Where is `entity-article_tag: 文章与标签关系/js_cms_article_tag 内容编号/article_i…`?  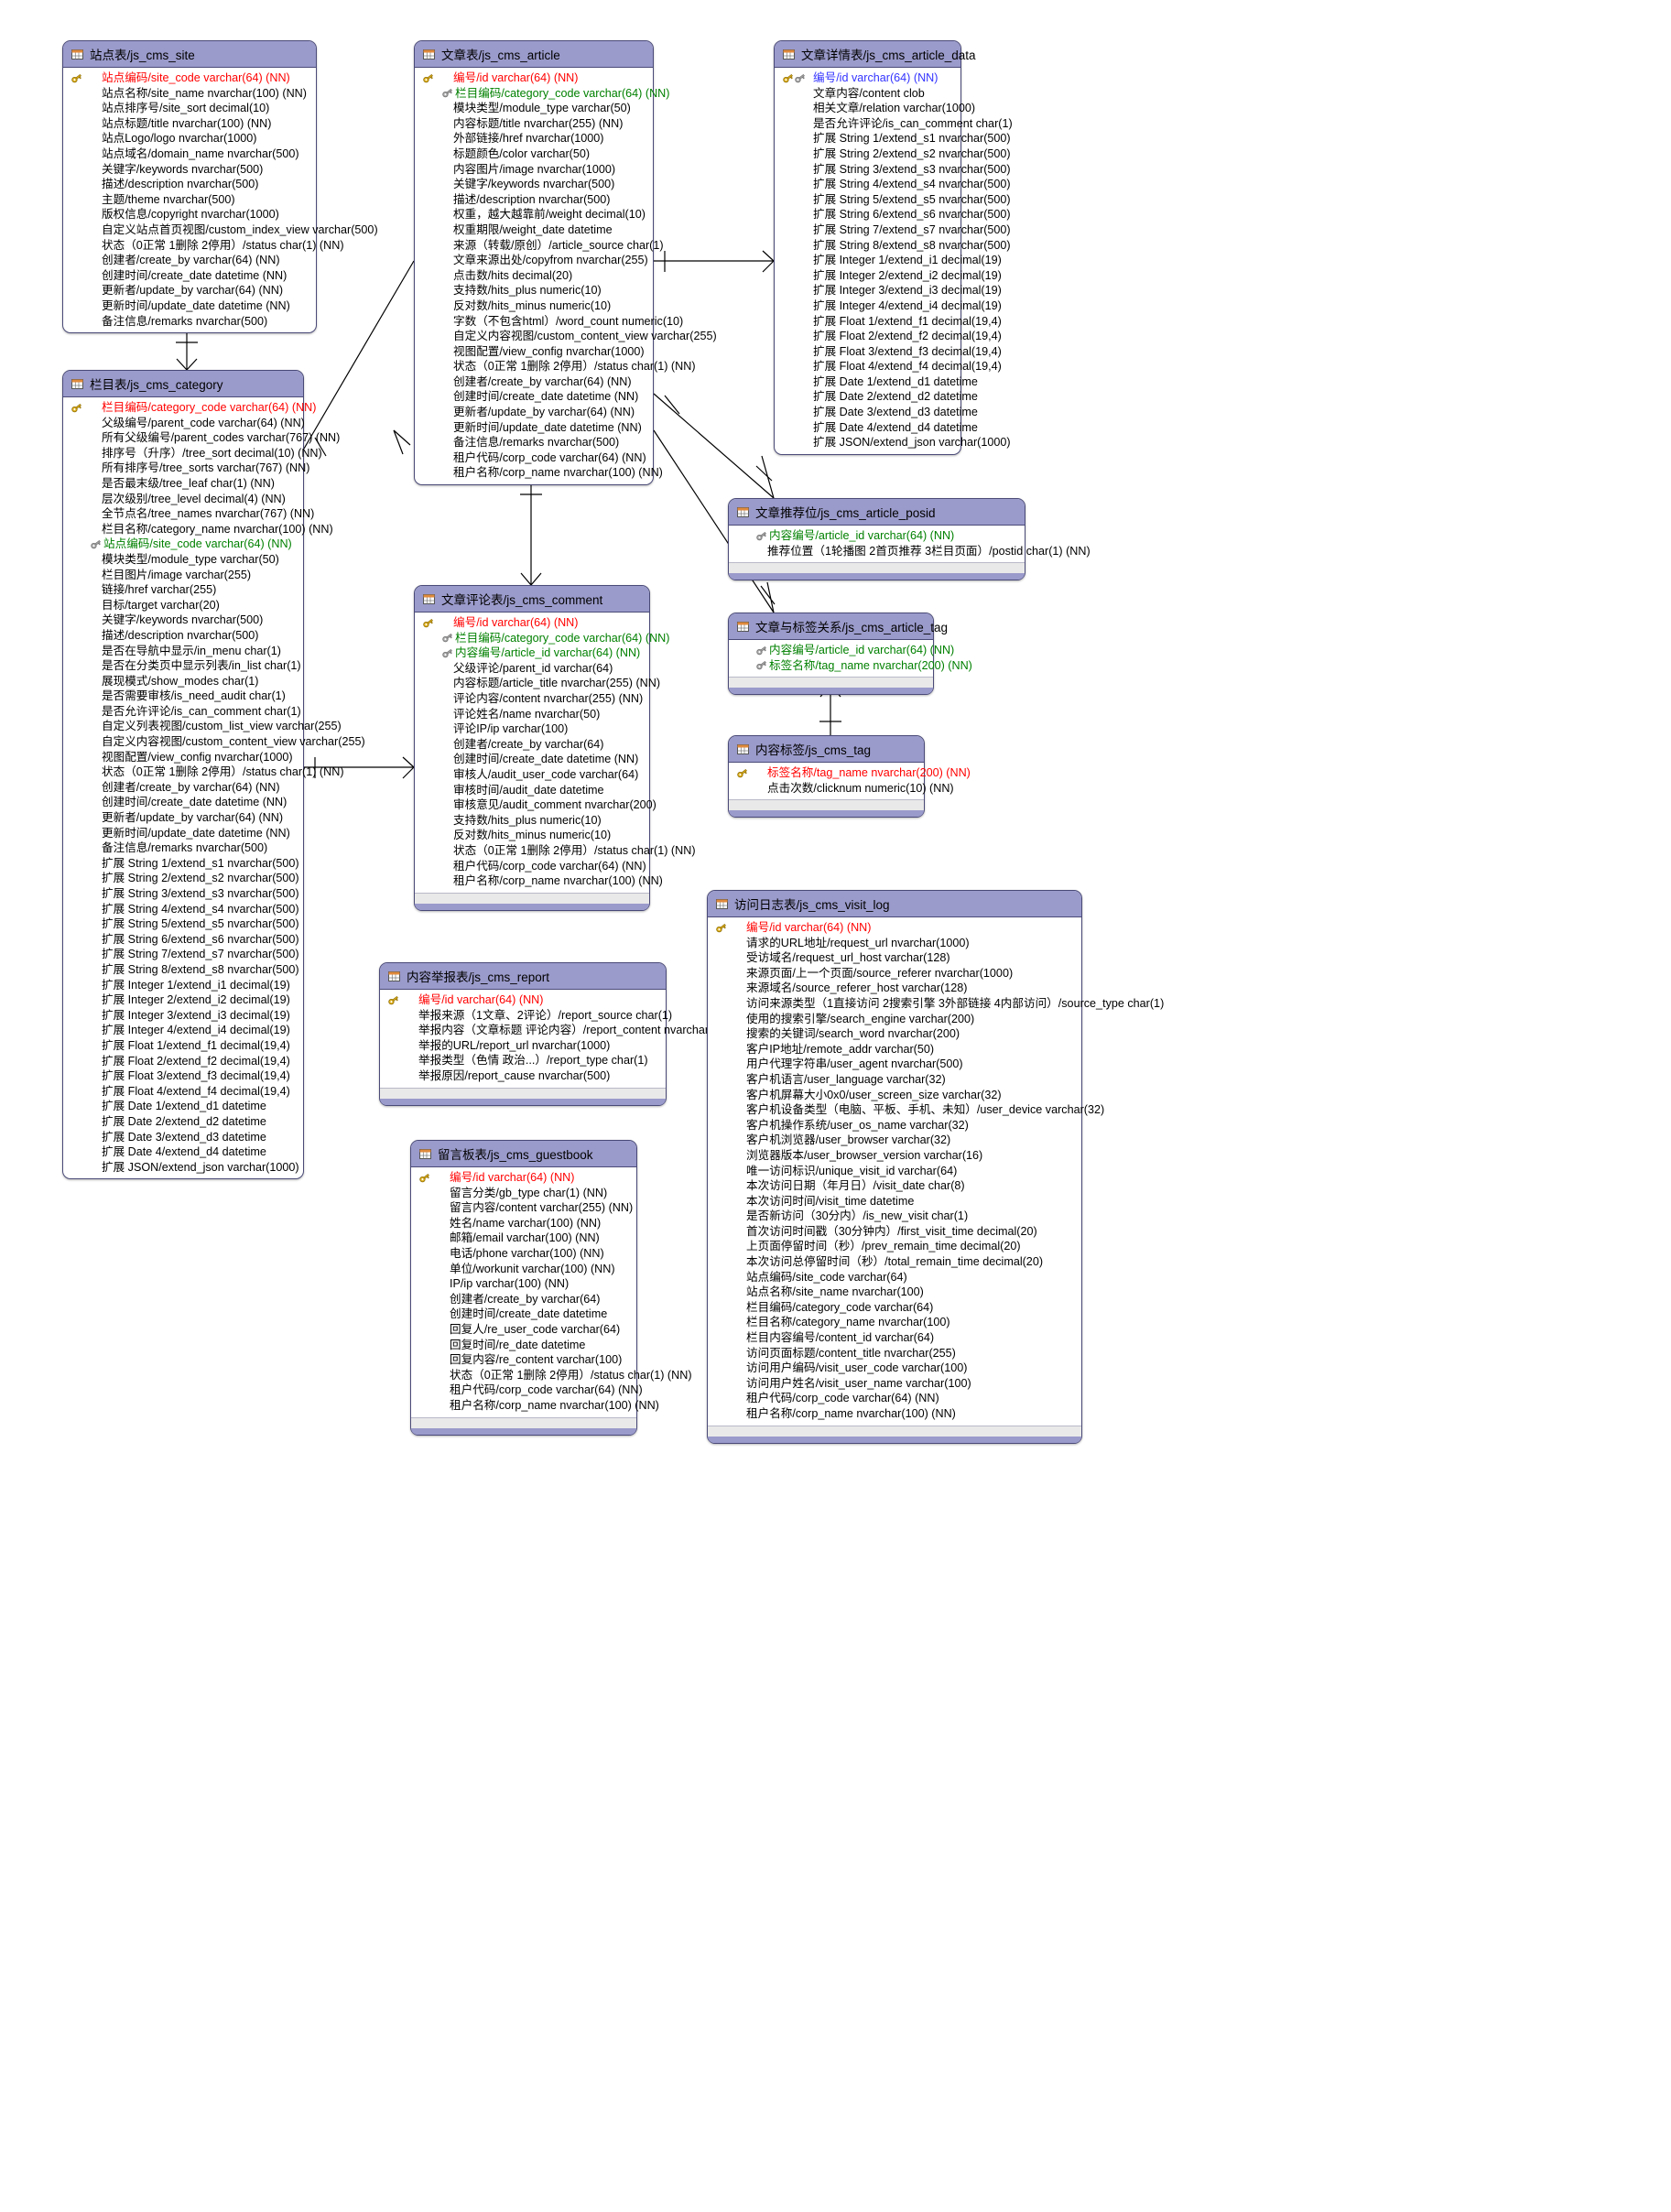 entity-article_tag: 文章与标签关系/js_cms_article_tag 内容编号/article_i… is located at coordinates (850, 654).